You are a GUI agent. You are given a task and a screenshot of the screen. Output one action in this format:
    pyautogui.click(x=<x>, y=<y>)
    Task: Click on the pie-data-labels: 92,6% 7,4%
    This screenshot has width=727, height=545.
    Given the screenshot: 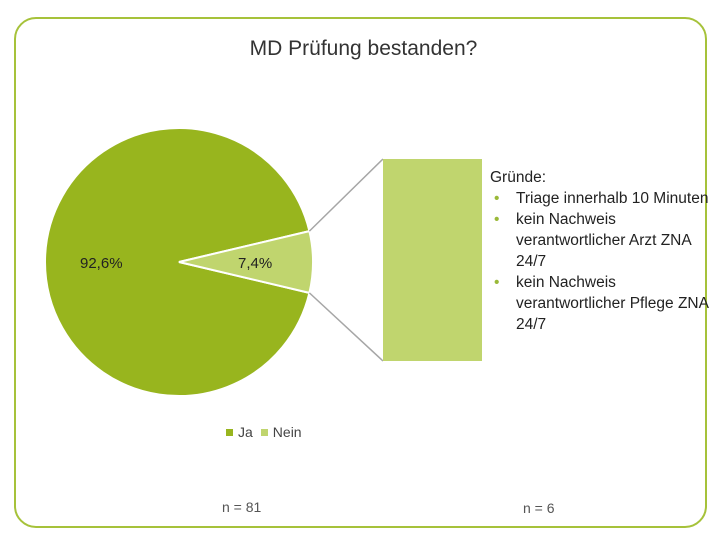 What is the action you would take?
    pyautogui.click(x=176, y=263)
    